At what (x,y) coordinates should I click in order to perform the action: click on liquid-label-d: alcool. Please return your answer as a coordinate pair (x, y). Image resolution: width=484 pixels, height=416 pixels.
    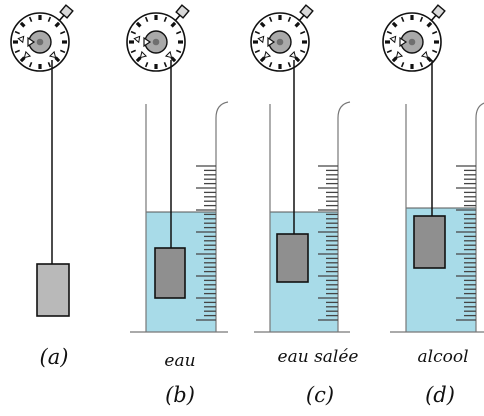
    Looking at the image, I should click on (443, 357).